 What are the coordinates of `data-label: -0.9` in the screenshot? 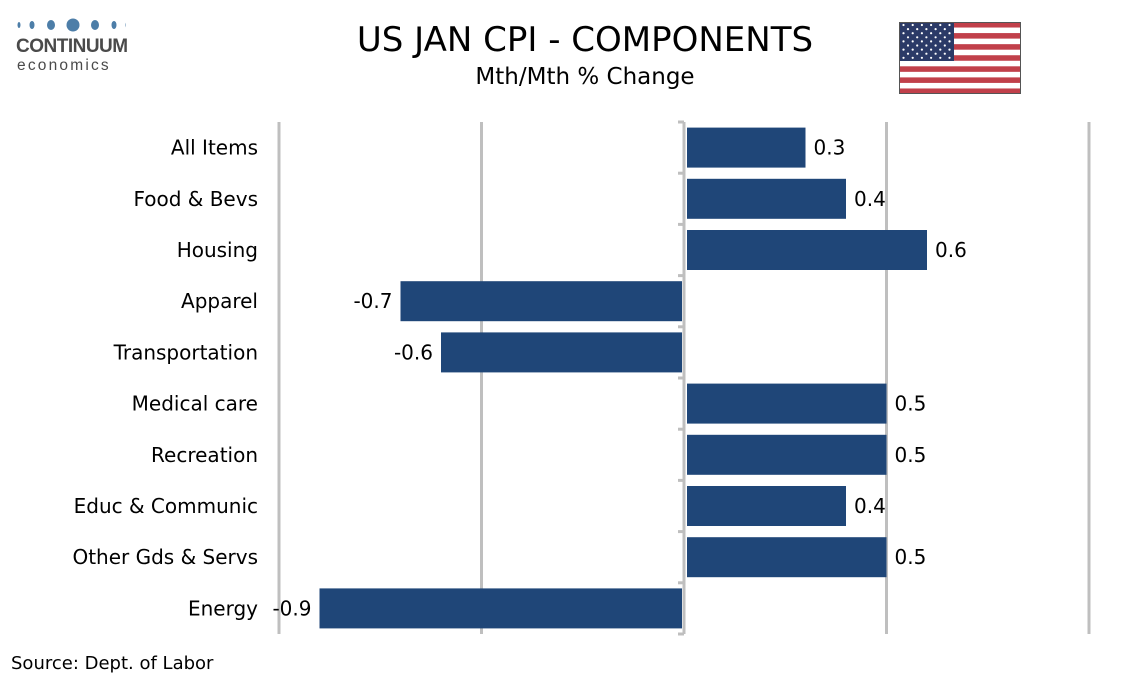 It's located at (291, 608).